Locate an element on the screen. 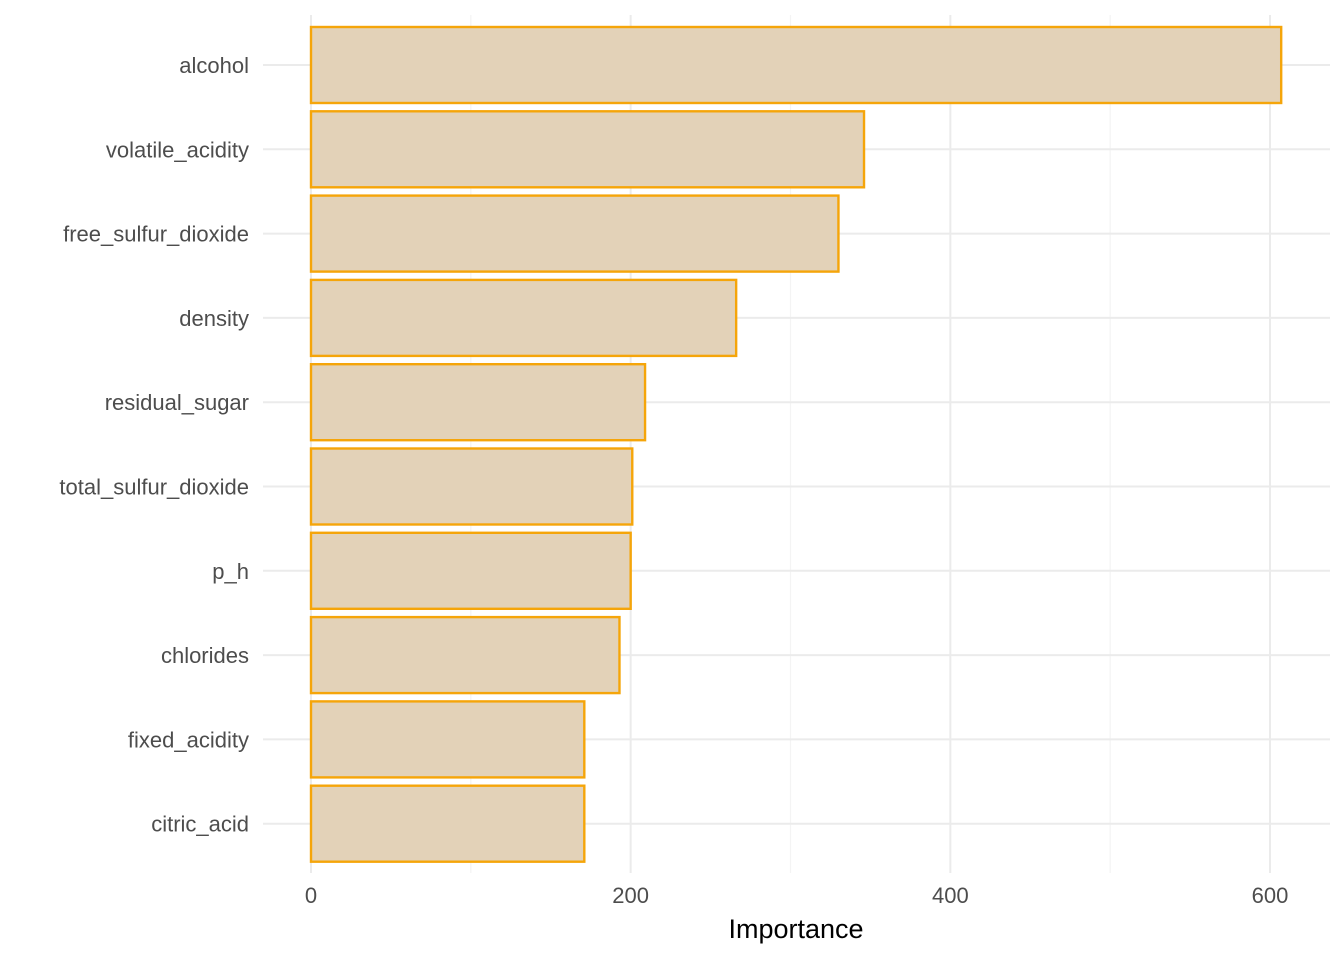  x-axis-tick-labels: 0 200 400 600 is located at coordinates (796, 895).